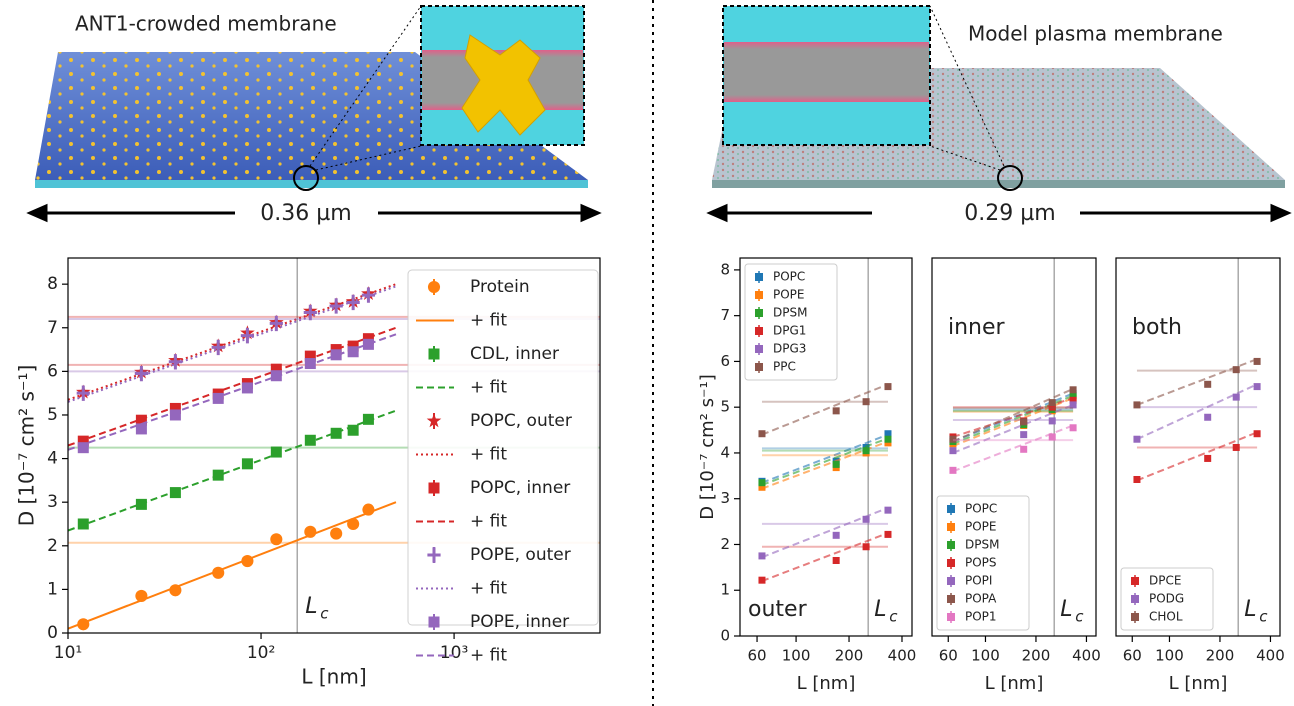 The height and width of the screenshot is (706, 1294). I want to click on legend-label: POPE, so click(981, 527).